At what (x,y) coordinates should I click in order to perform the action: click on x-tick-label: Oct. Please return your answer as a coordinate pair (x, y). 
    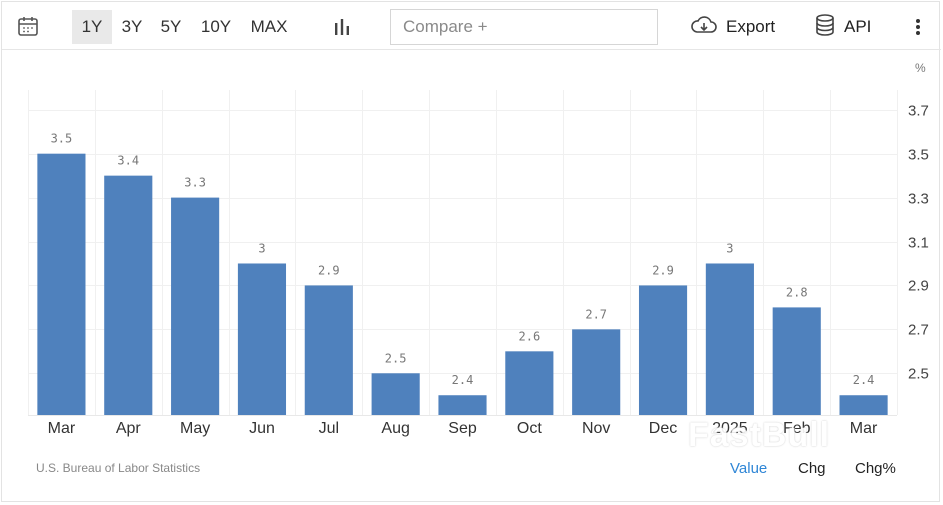
    Looking at the image, I should click on (529, 428).